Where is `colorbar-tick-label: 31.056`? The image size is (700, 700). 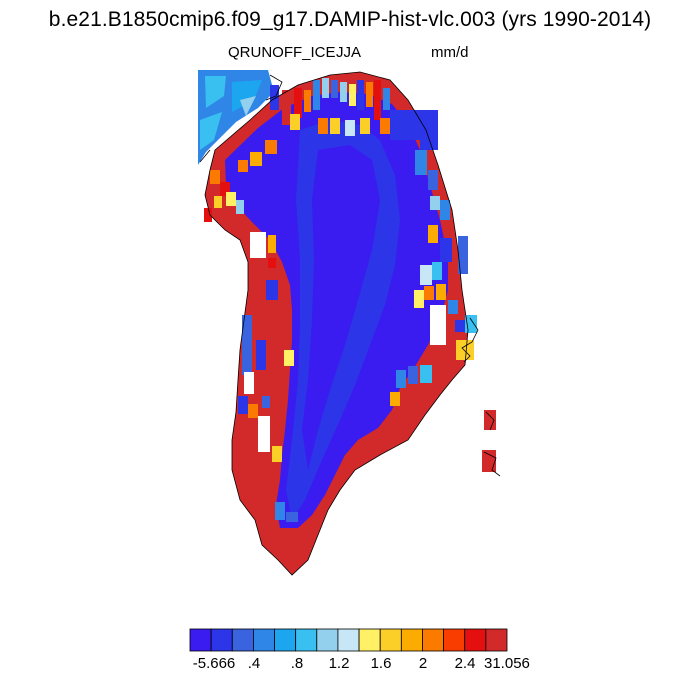
colorbar-tick-label: 31.056 is located at coordinates (507, 663).